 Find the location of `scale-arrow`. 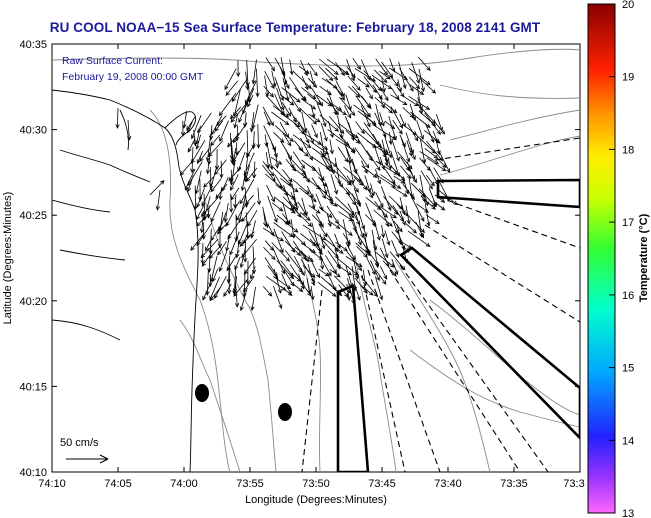

scale-arrow is located at coordinates (87, 459).